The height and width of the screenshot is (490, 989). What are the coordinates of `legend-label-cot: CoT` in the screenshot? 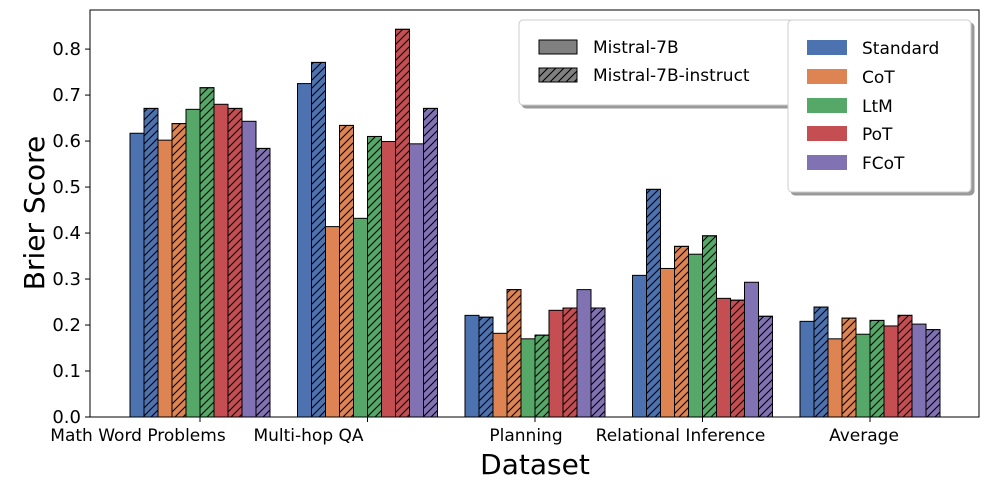 It's located at (878, 78).